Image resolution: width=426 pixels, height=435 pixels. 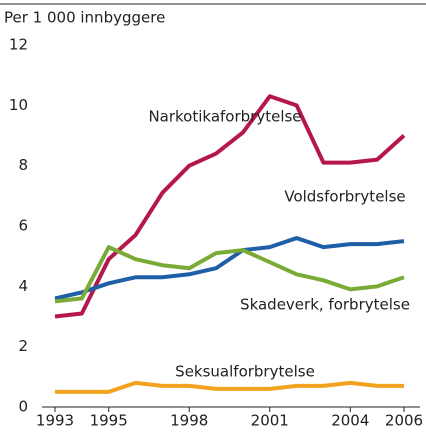 What do you see at coordinates (109, 421) in the screenshot?
I see `x-tick-label: 1995` at bounding box center [109, 421].